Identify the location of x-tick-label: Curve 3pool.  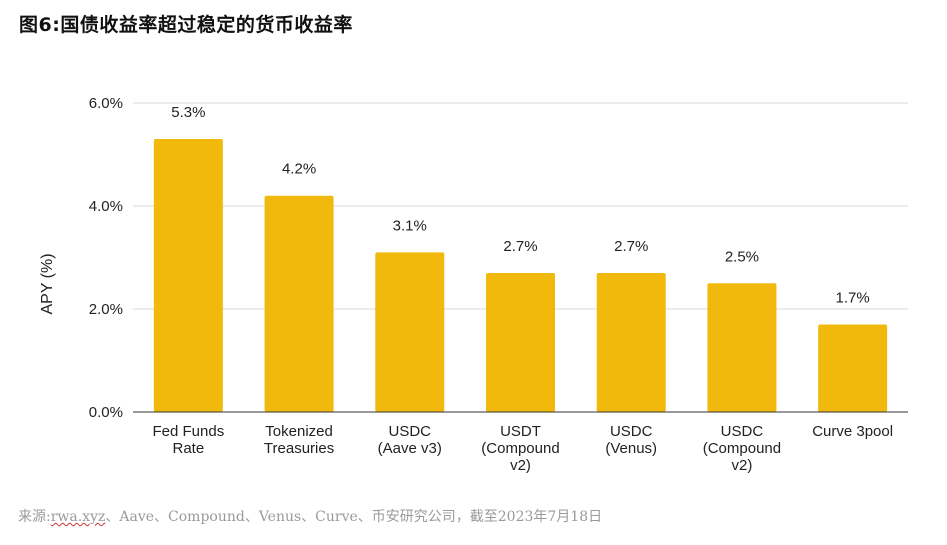
(852, 431).